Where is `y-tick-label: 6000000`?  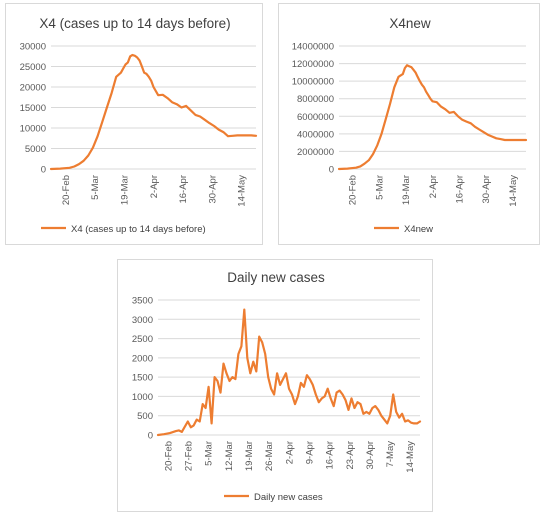 y-tick-label: 6000000 is located at coordinates (315, 117).